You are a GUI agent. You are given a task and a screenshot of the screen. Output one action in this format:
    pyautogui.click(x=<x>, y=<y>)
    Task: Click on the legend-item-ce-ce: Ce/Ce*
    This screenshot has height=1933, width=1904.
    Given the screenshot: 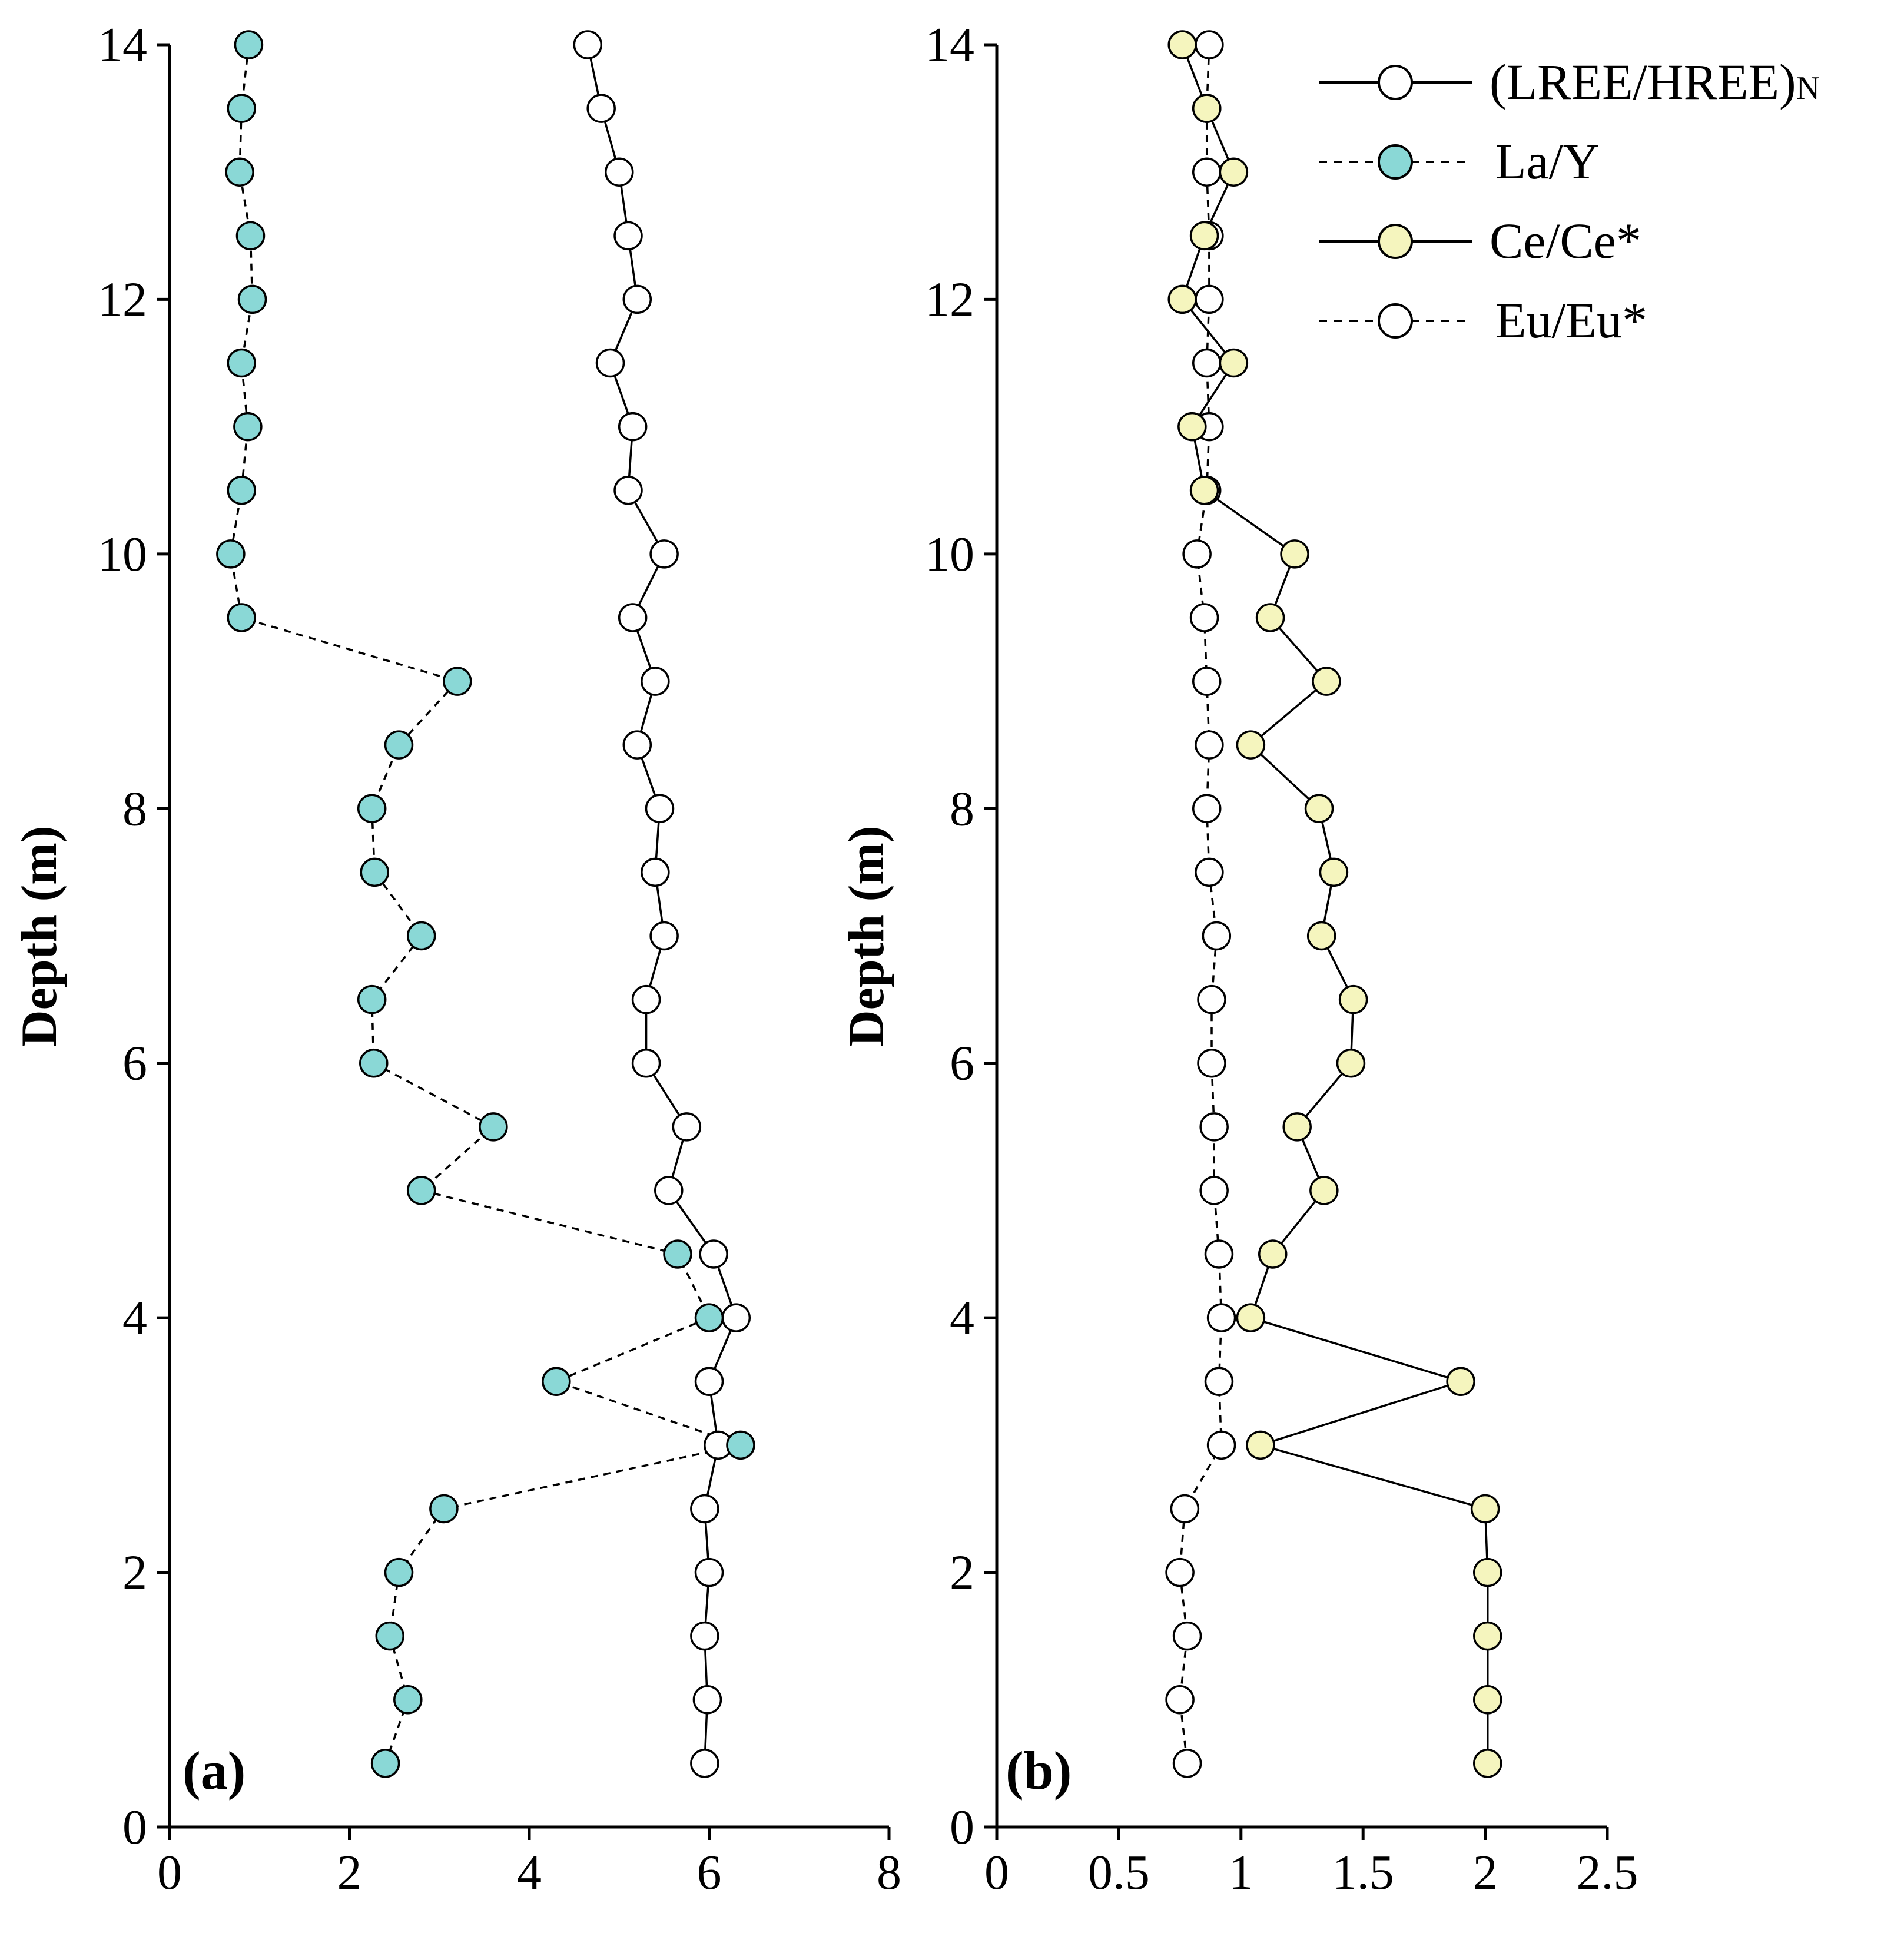 What is the action you would take?
    pyautogui.click(x=1480, y=241)
    